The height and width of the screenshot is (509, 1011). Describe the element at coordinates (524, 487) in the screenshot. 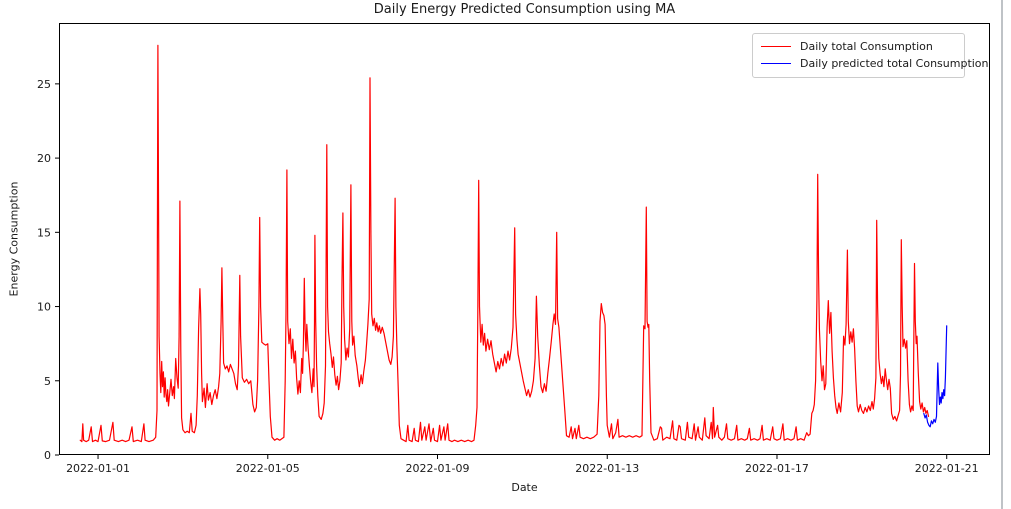

I see `x-axis-label: Date` at that location.